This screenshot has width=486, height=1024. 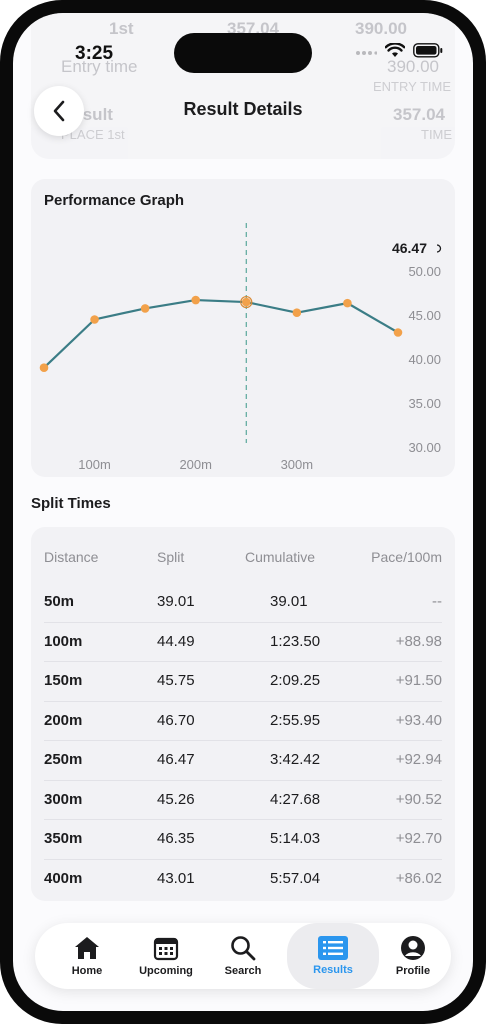 I want to click on row-split: 39.01, so click(x=176, y=601).